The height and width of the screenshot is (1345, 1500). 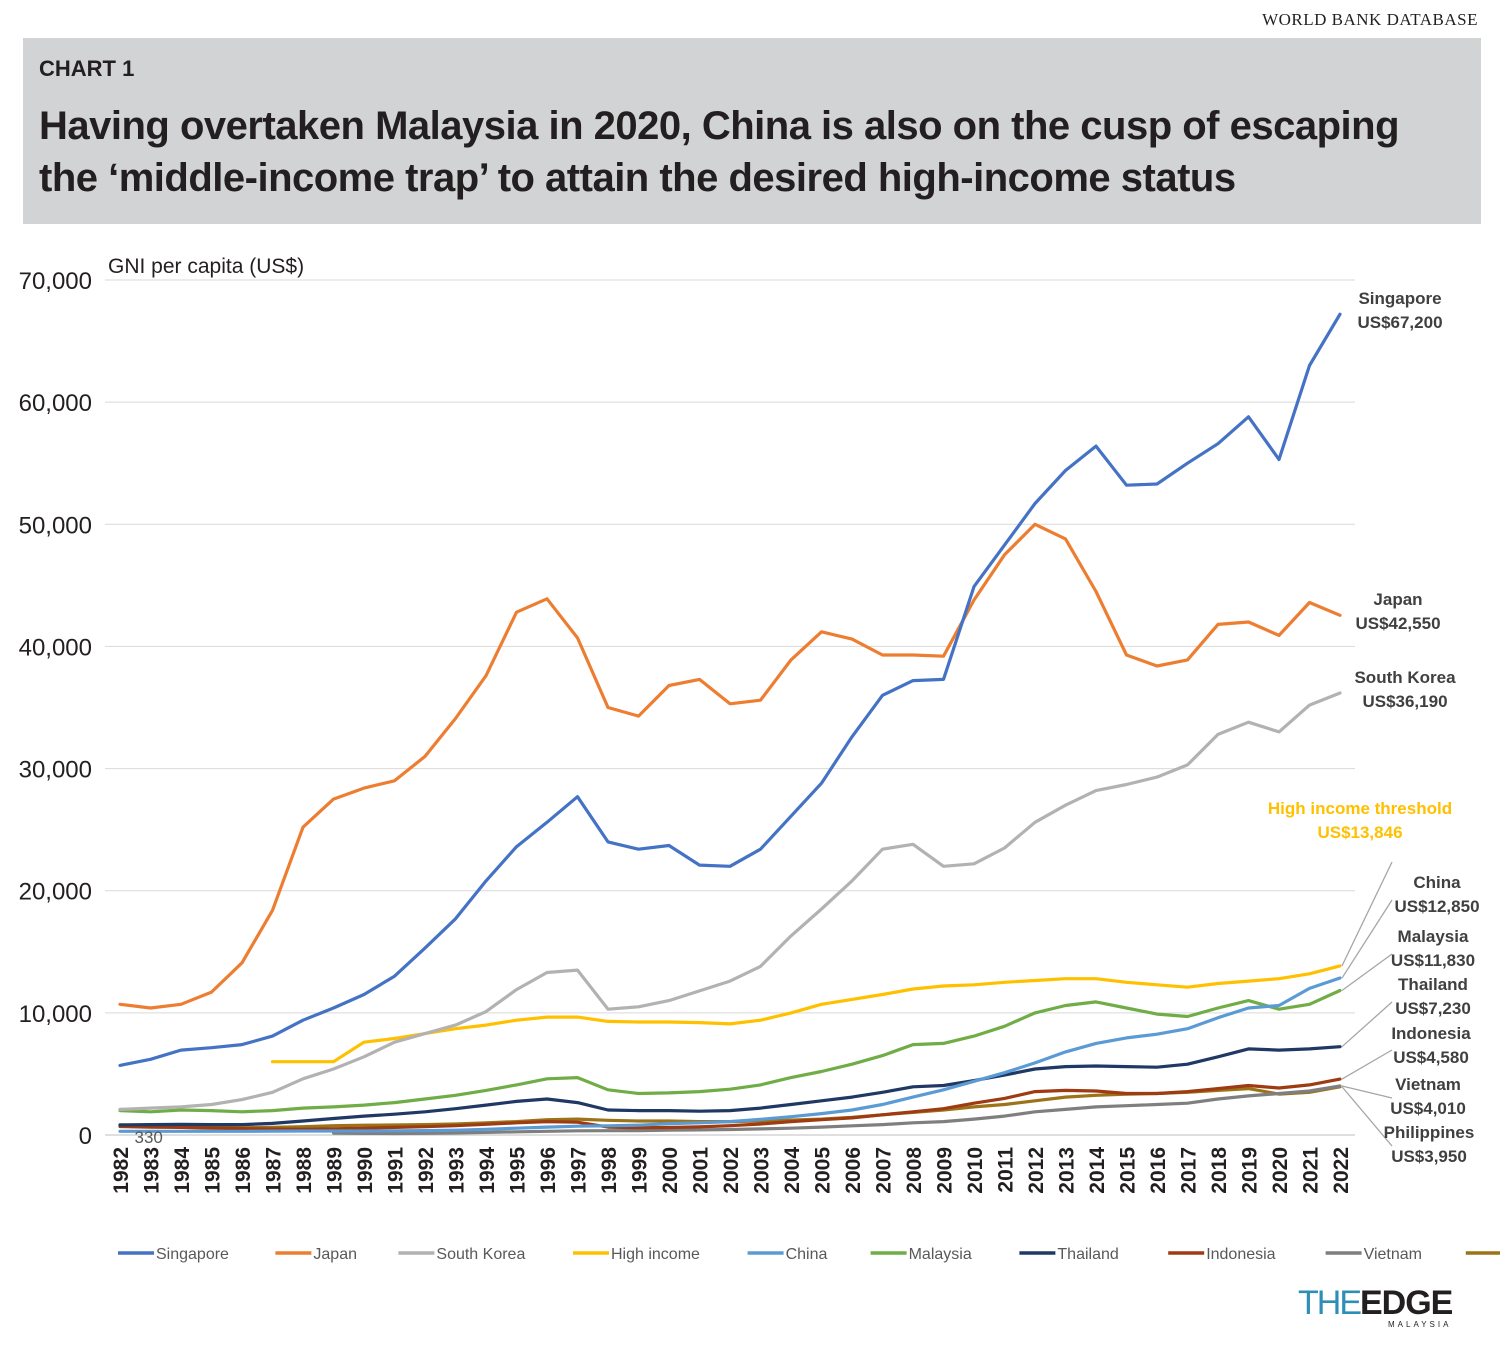 What do you see at coordinates (1433, 1008) in the screenshot?
I see `annotation-value: US$7,230` at bounding box center [1433, 1008].